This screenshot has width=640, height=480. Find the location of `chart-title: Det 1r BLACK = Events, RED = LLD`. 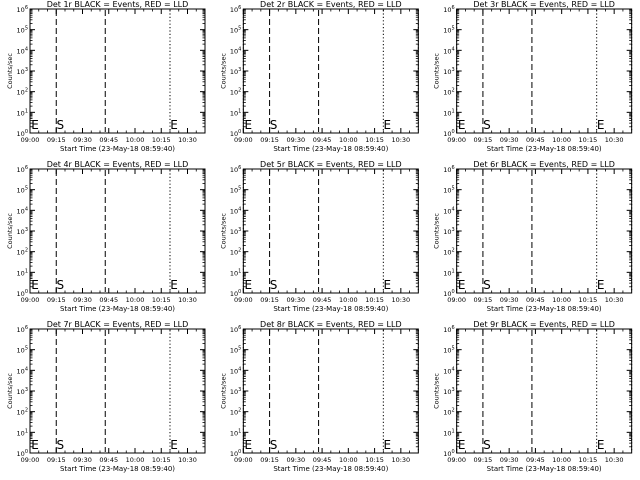

chart-title: Det 1r BLACK = Events, RED = LLD is located at coordinates (118, 4).